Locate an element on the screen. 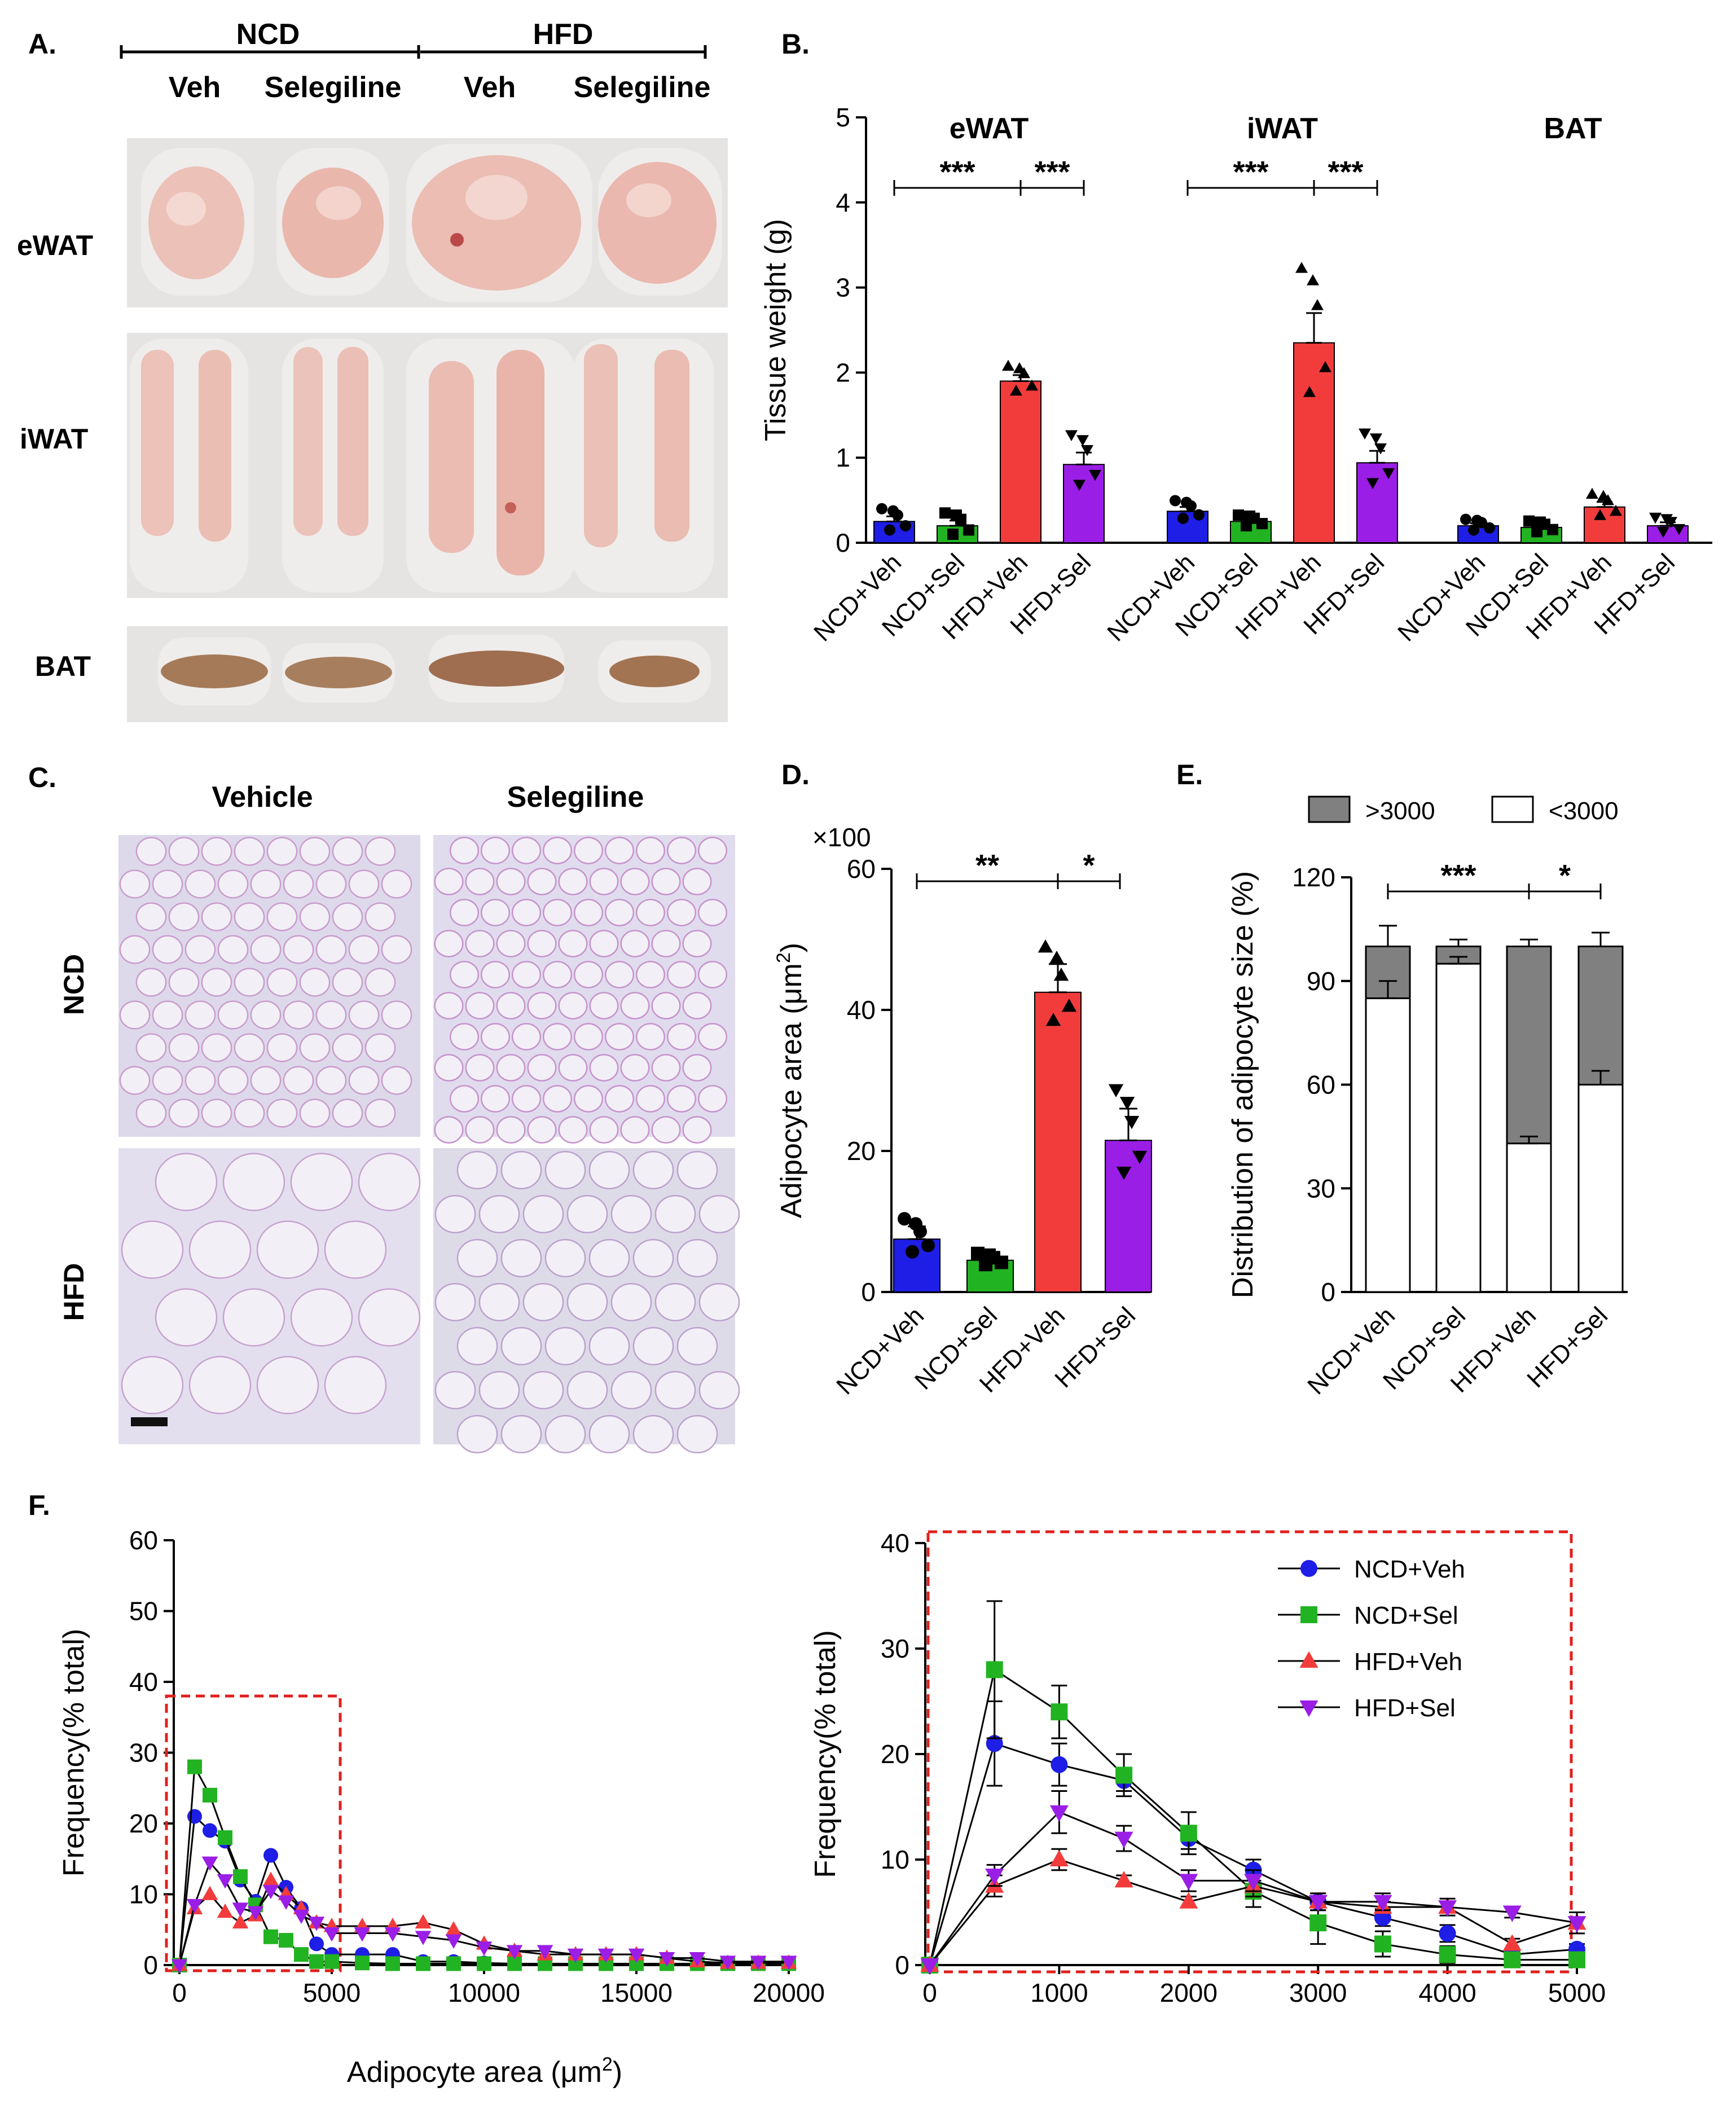 The image size is (1736, 2105). panel-d-y-label-end: ) is located at coordinates (792, 947).